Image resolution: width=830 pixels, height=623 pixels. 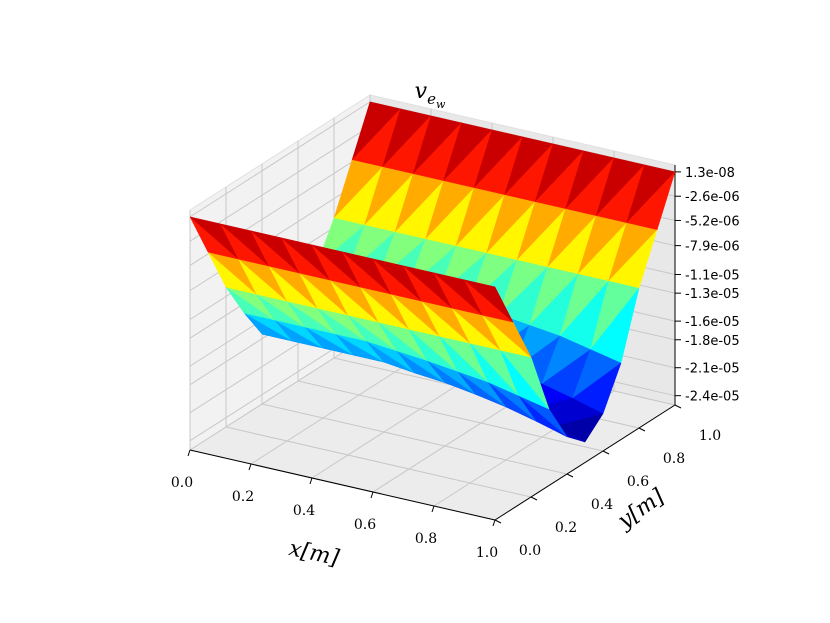 What do you see at coordinates (712, 341) in the screenshot?
I see `z-tick-label: -1.8e-05` at bounding box center [712, 341].